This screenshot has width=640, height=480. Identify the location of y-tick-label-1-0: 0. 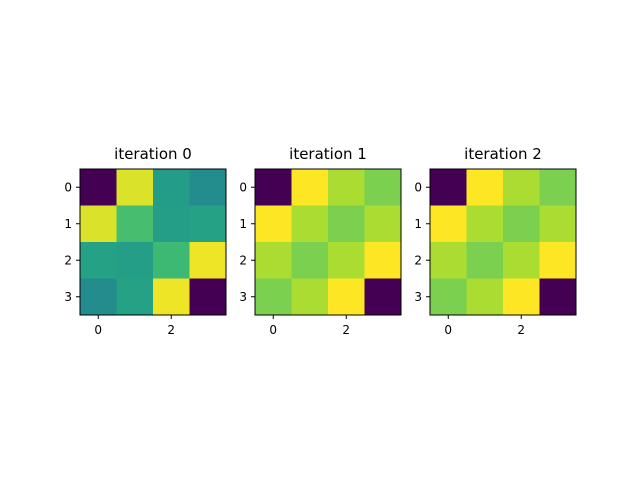
(243, 187).